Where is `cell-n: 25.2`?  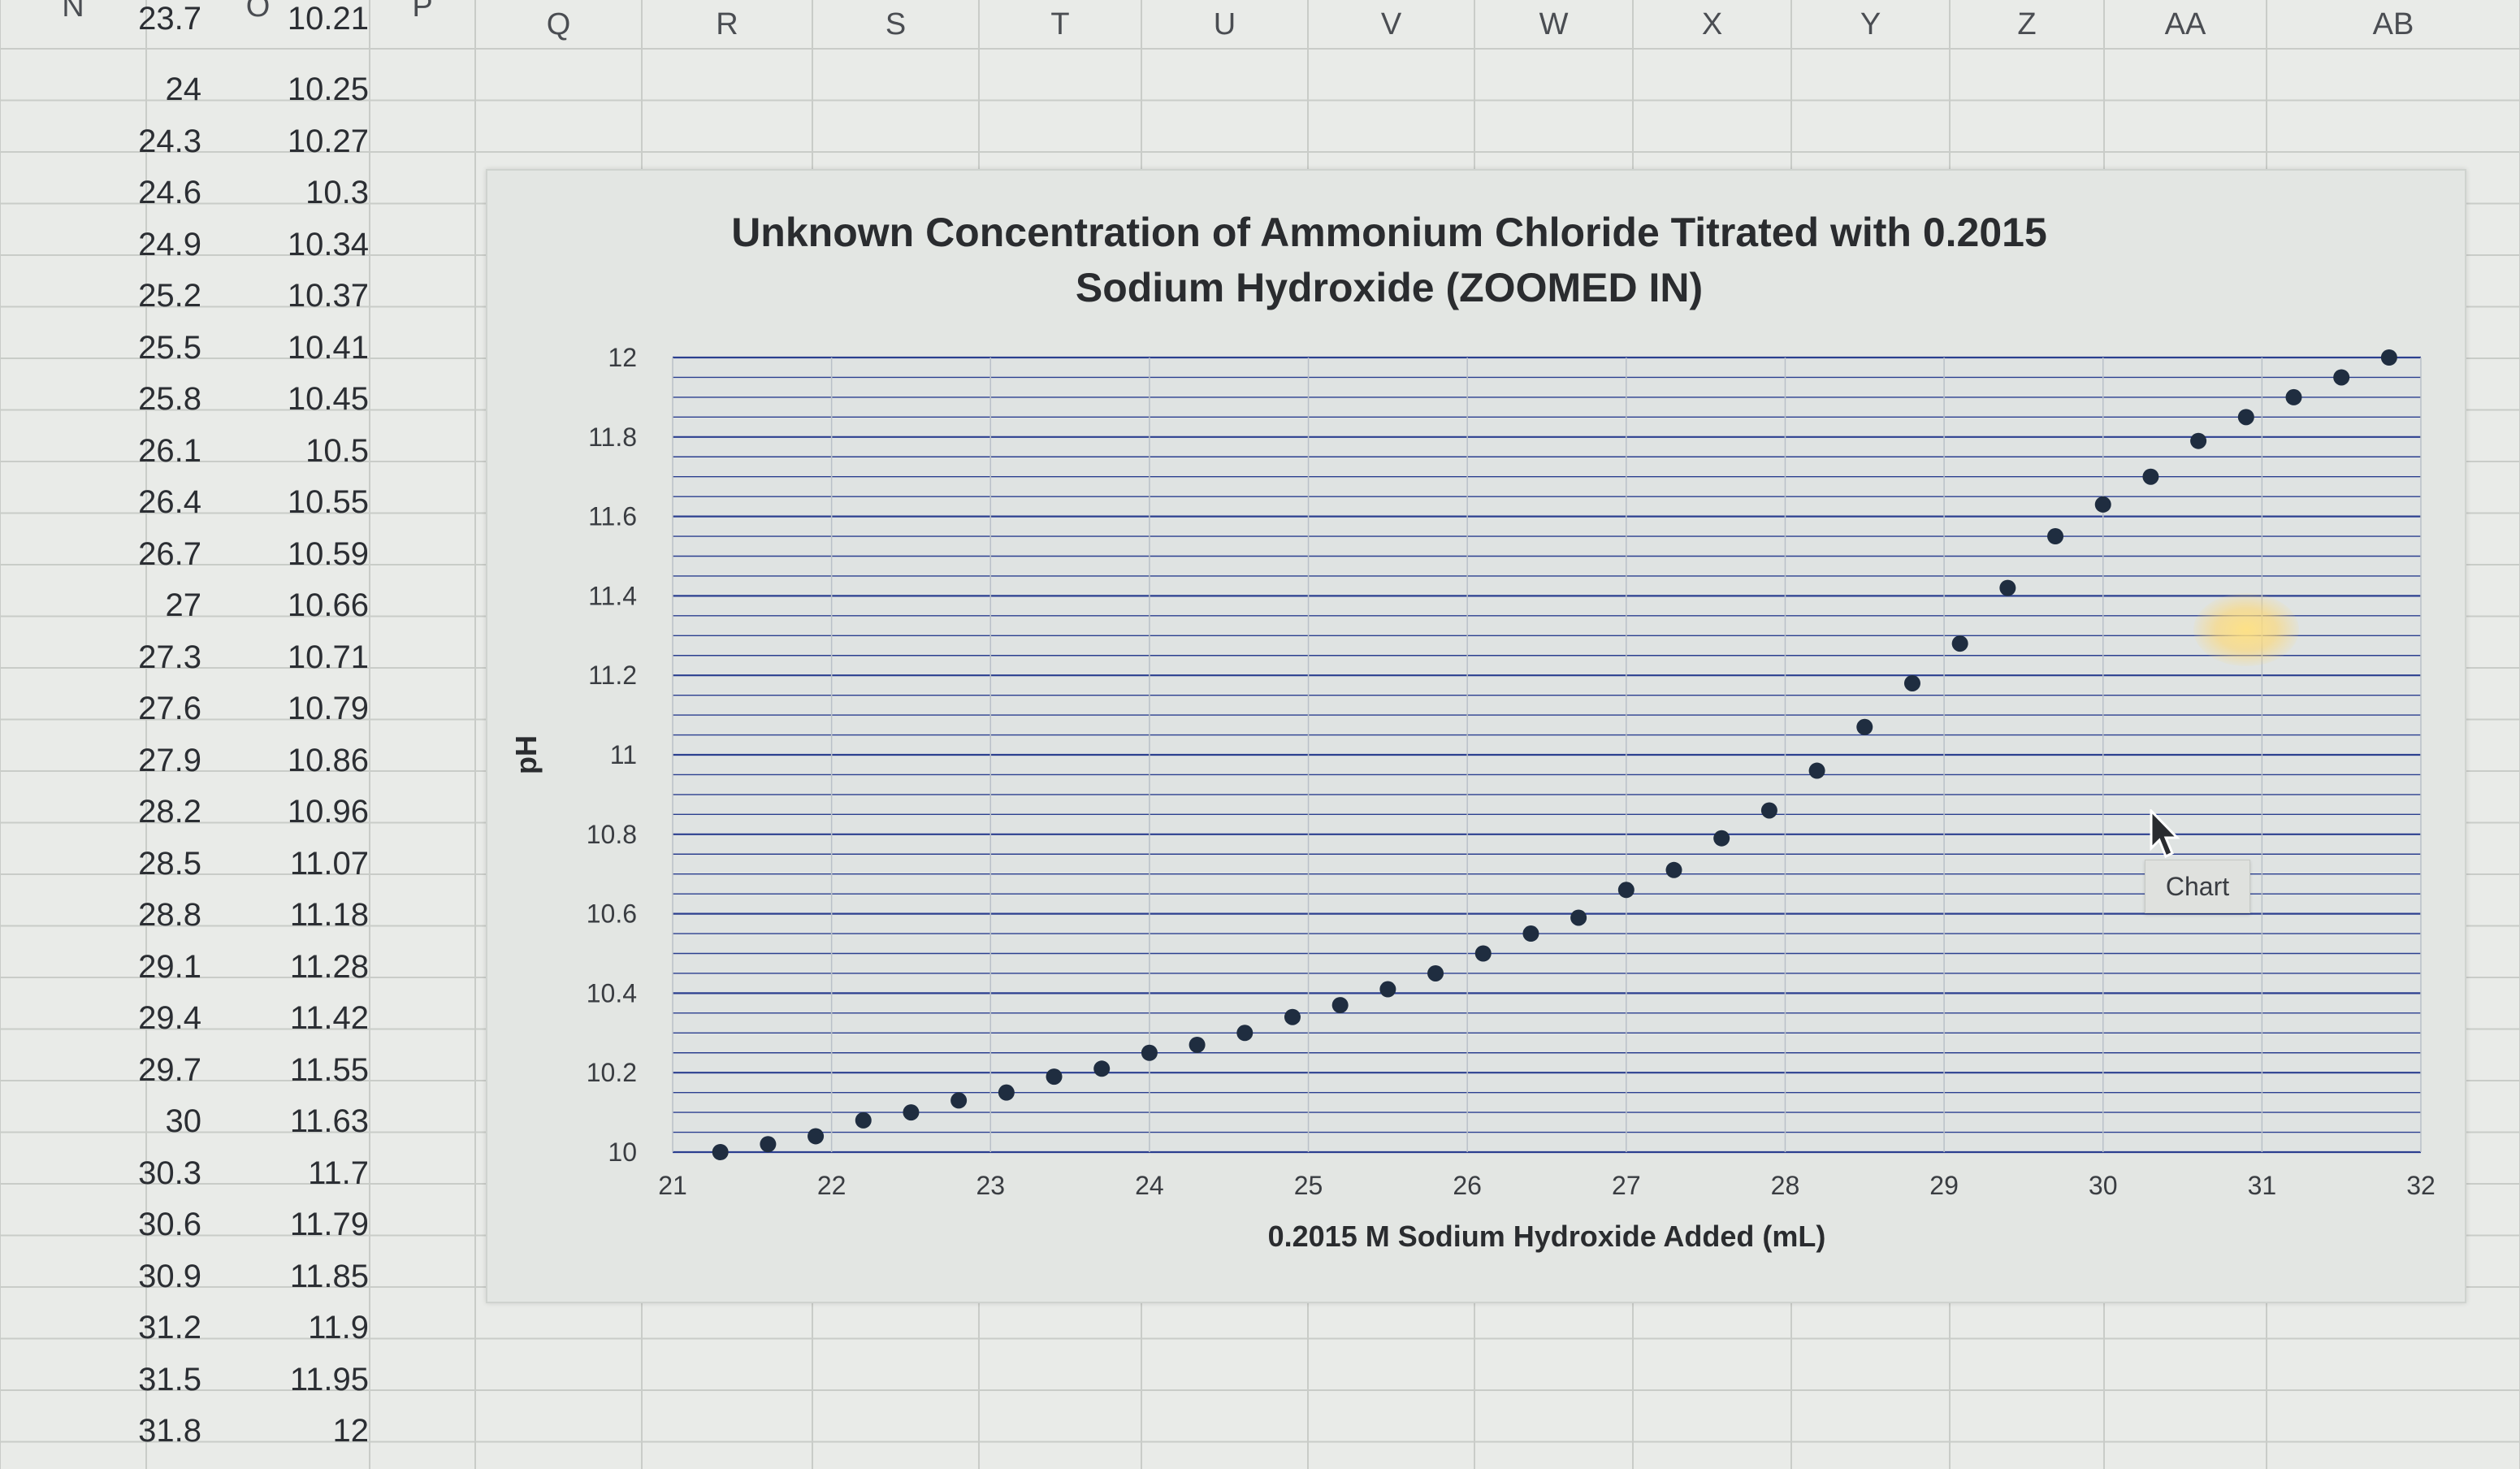
cell-n: 25.2 is located at coordinates (169, 296).